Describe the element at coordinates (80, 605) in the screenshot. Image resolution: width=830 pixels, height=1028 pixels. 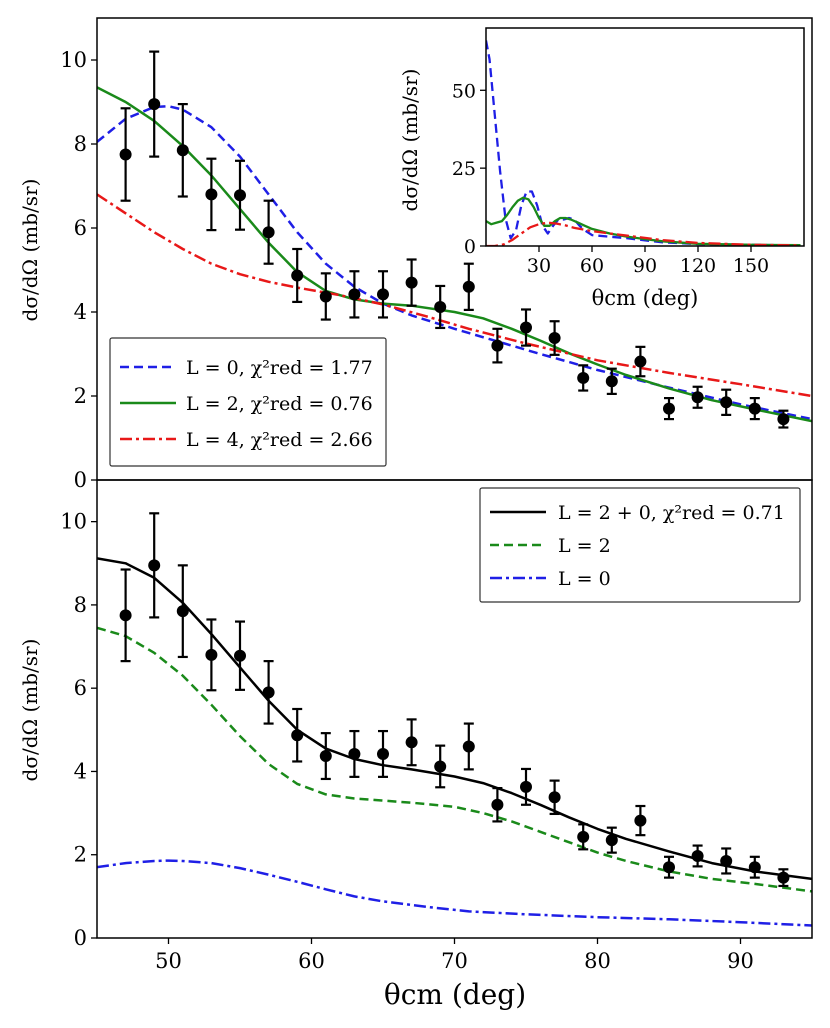
I see `bottom-ytick-label-4: 8` at that location.